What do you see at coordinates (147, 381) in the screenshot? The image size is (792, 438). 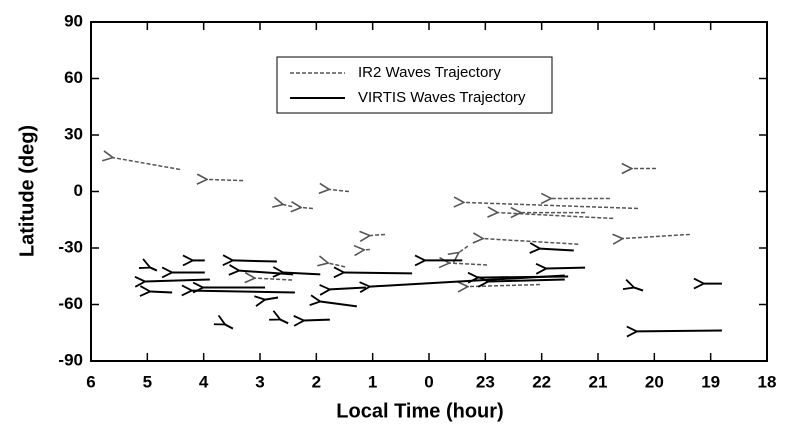 I see `x-tick-label: 5` at bounding box center [147, 381].